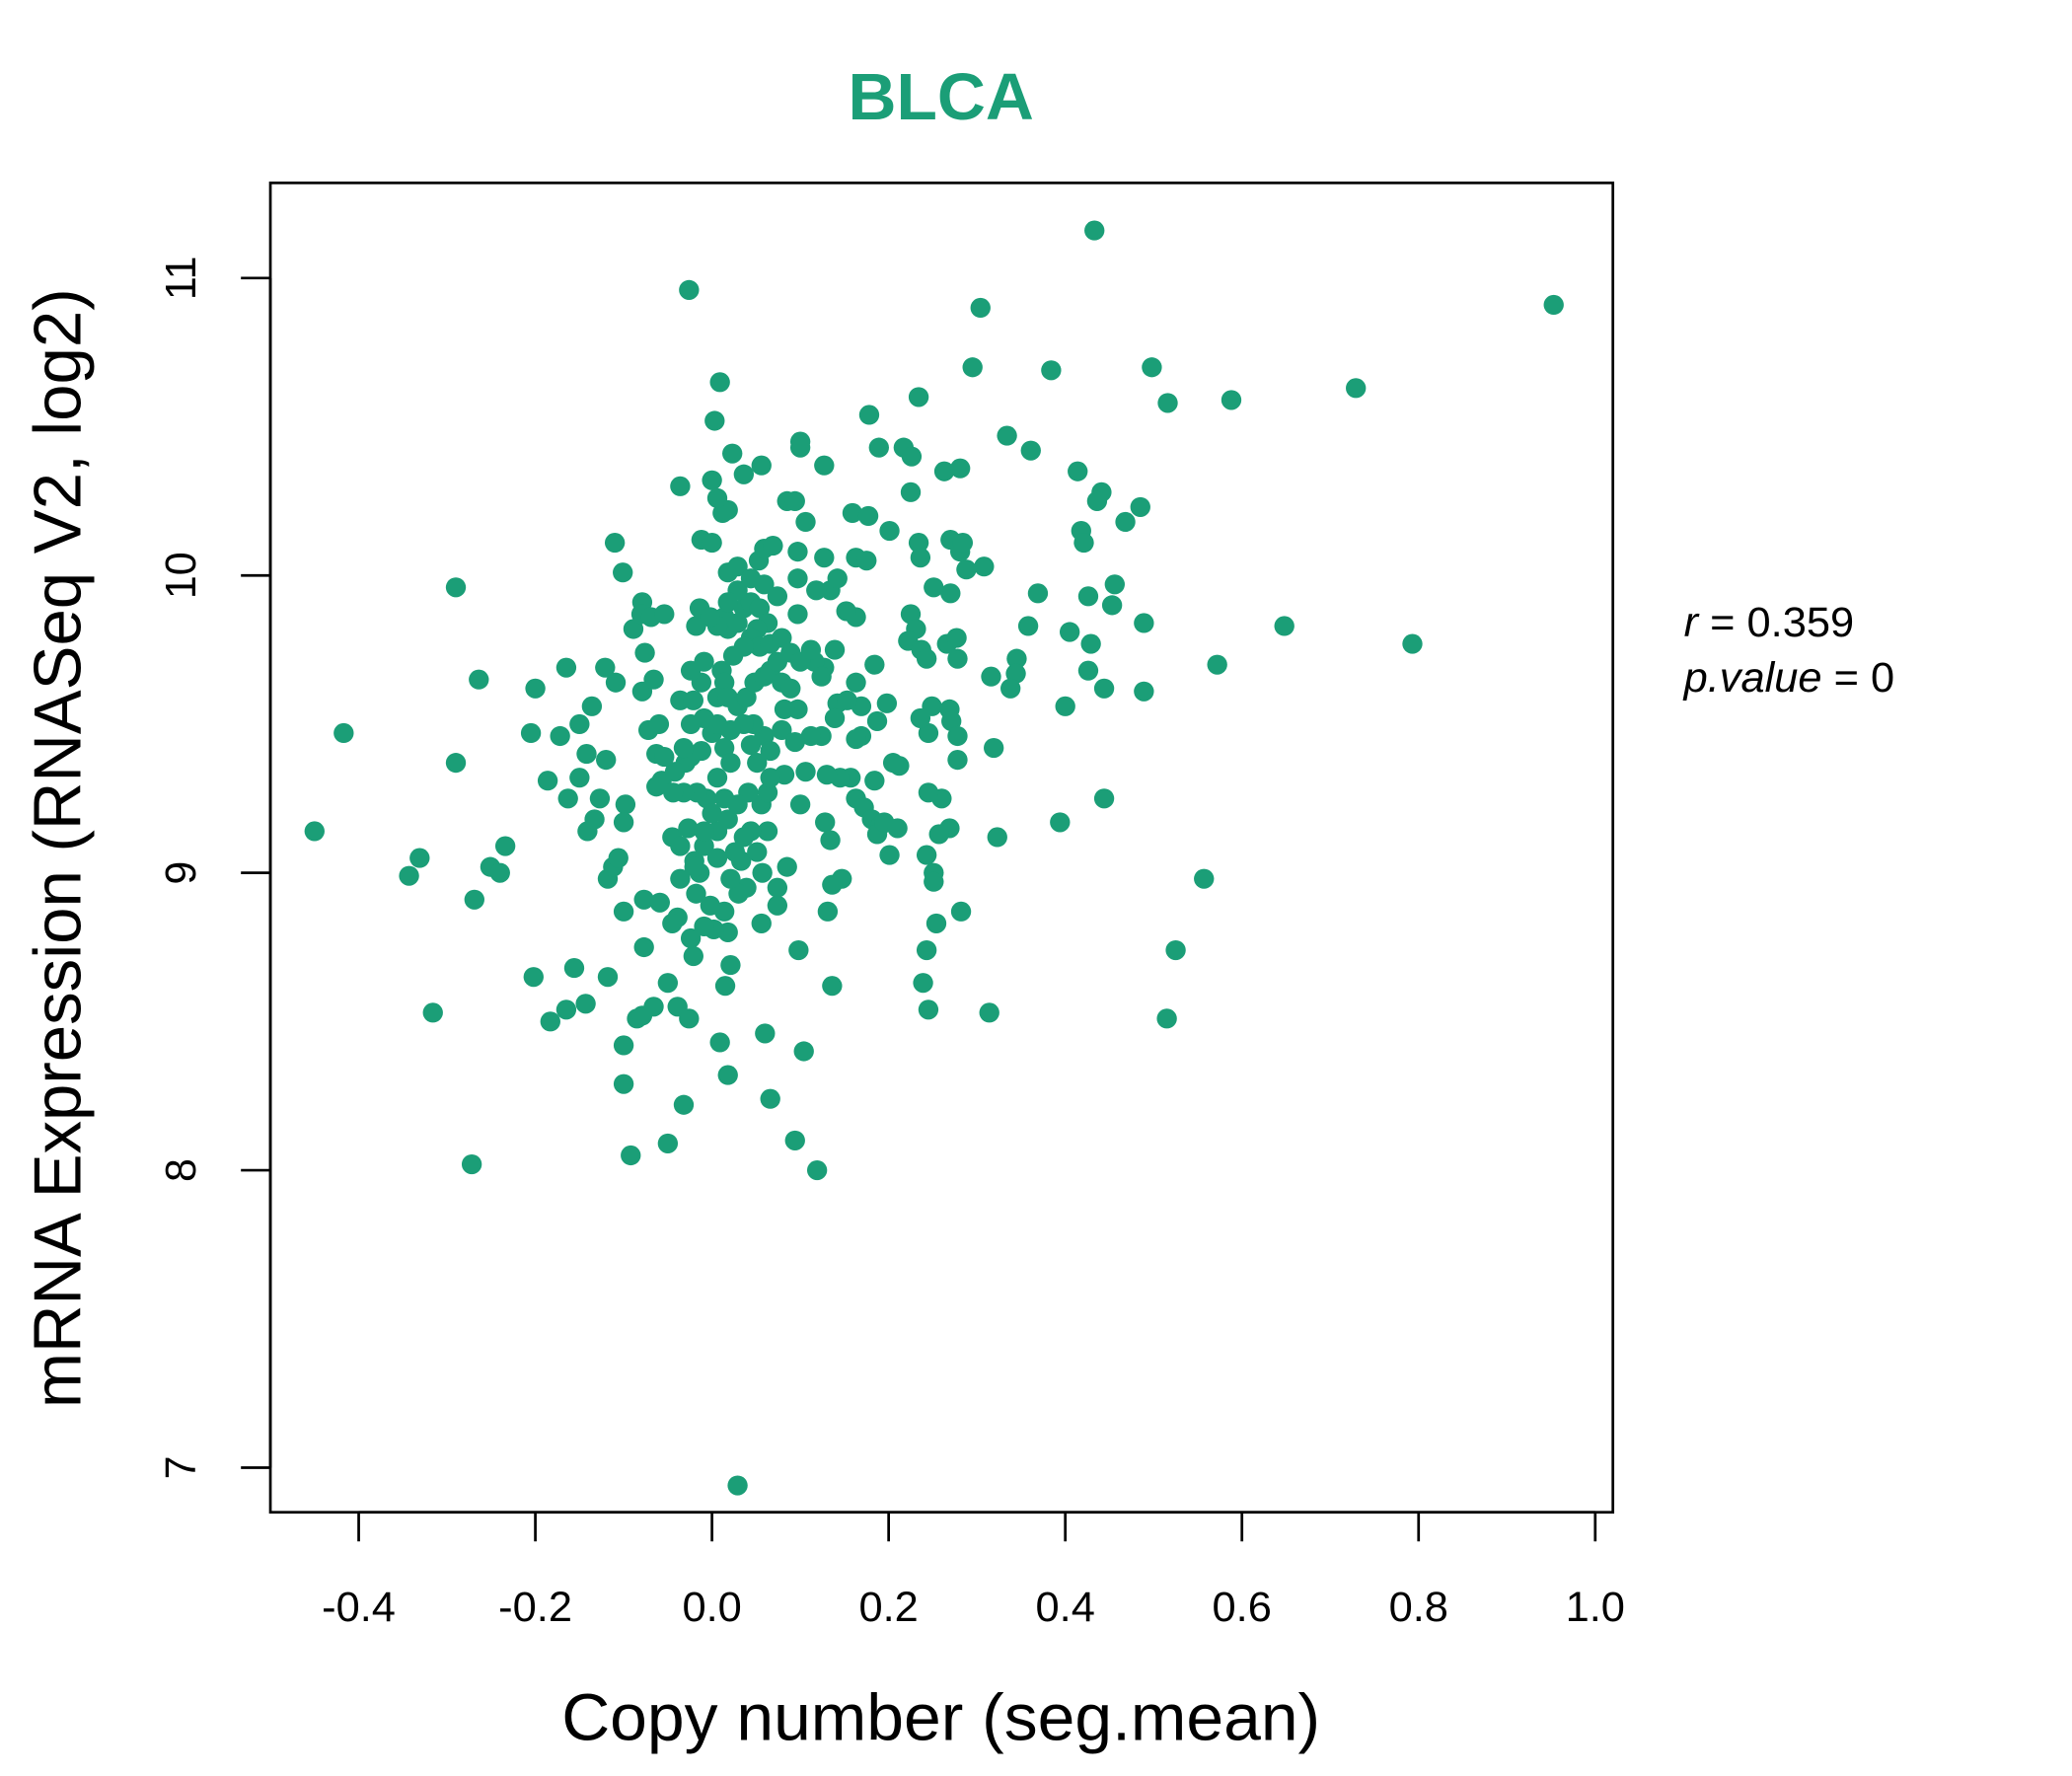 This screenshot has height=1776, width=2072. I want to click on r-label: r, so click(1692, 622).